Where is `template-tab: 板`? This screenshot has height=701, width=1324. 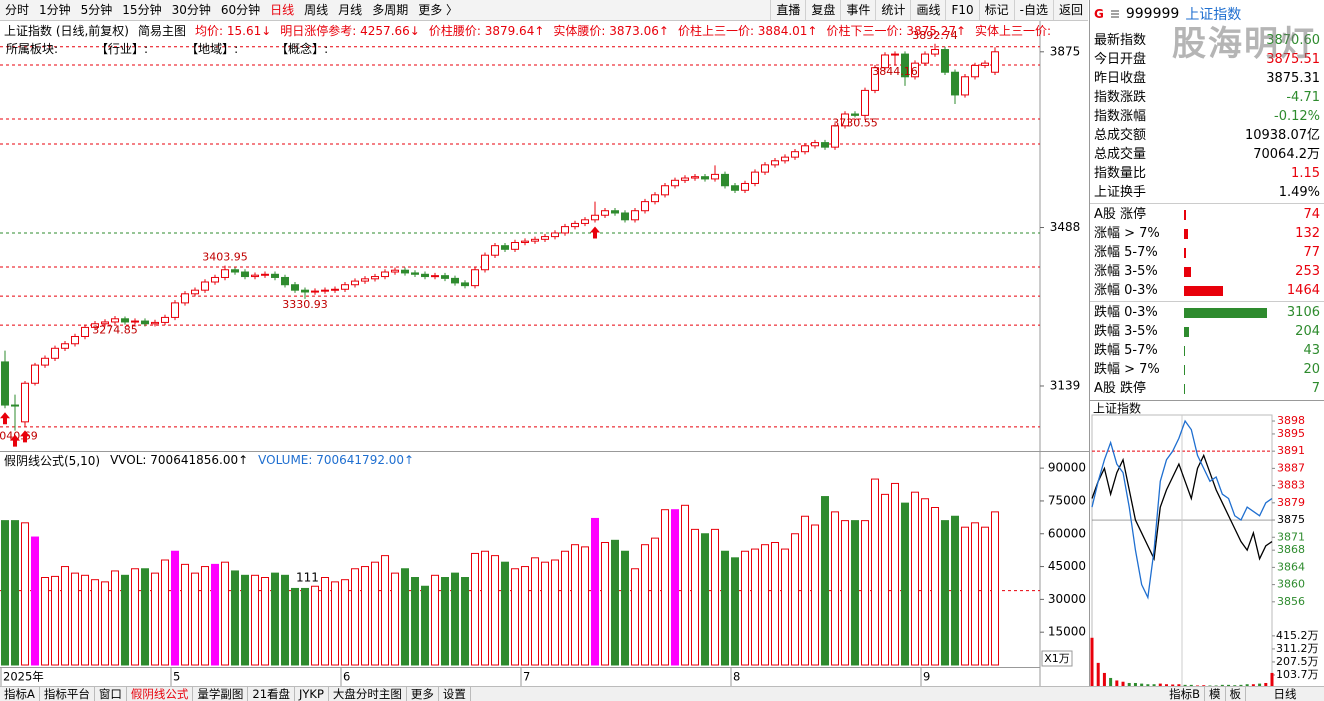 template-tab: 板 is located at coordinates (1236, 694).